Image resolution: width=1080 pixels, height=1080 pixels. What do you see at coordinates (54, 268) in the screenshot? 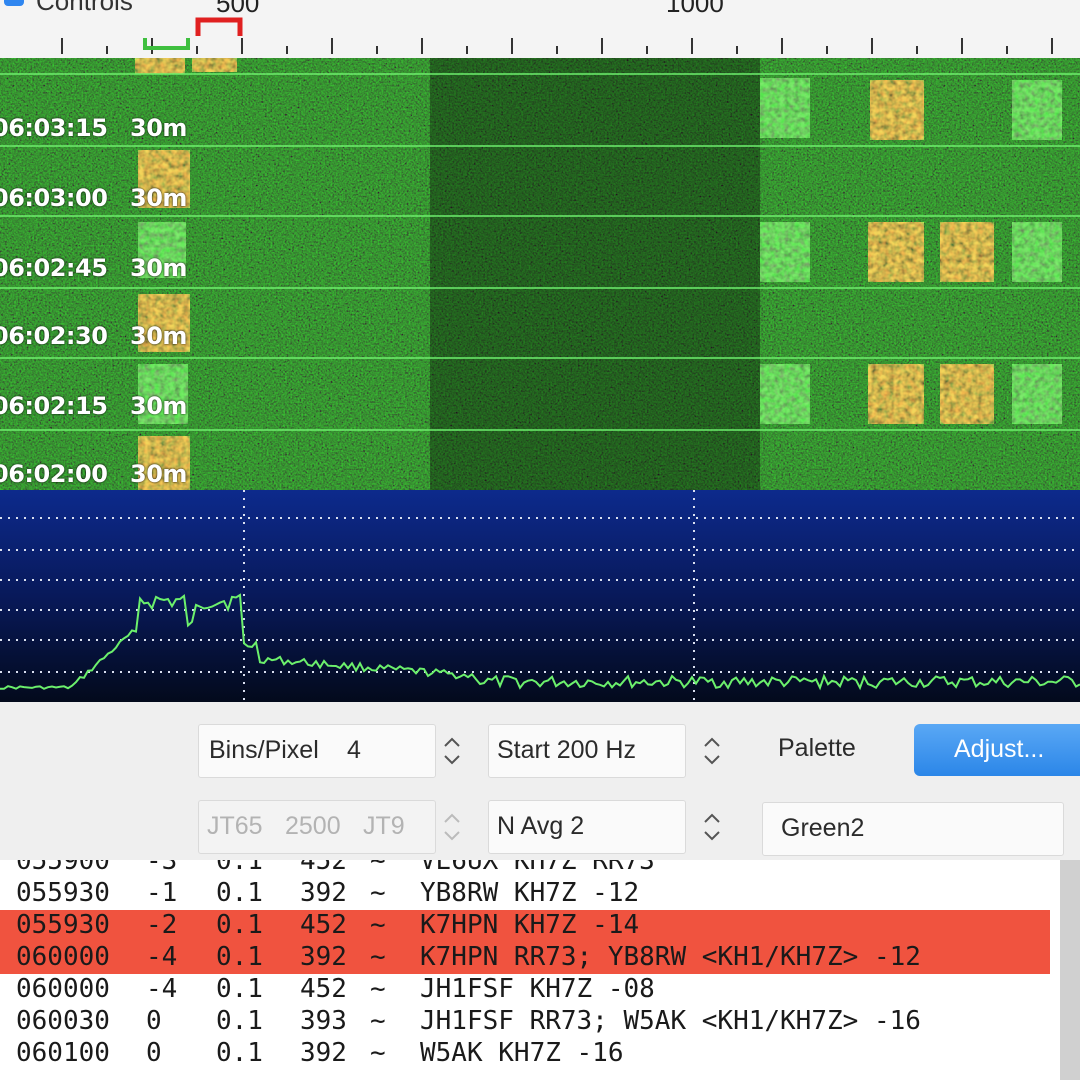
I see `waterfall-timestamp: 06:02:45` at bounding box center [54, 268].